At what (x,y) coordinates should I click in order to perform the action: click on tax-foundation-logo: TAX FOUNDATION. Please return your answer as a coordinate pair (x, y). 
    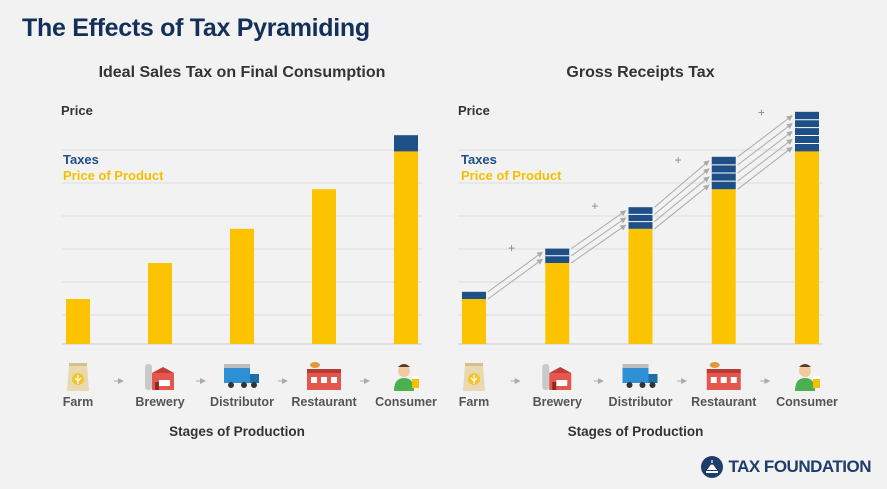
    Looking at the image, I should click on (785, 467).